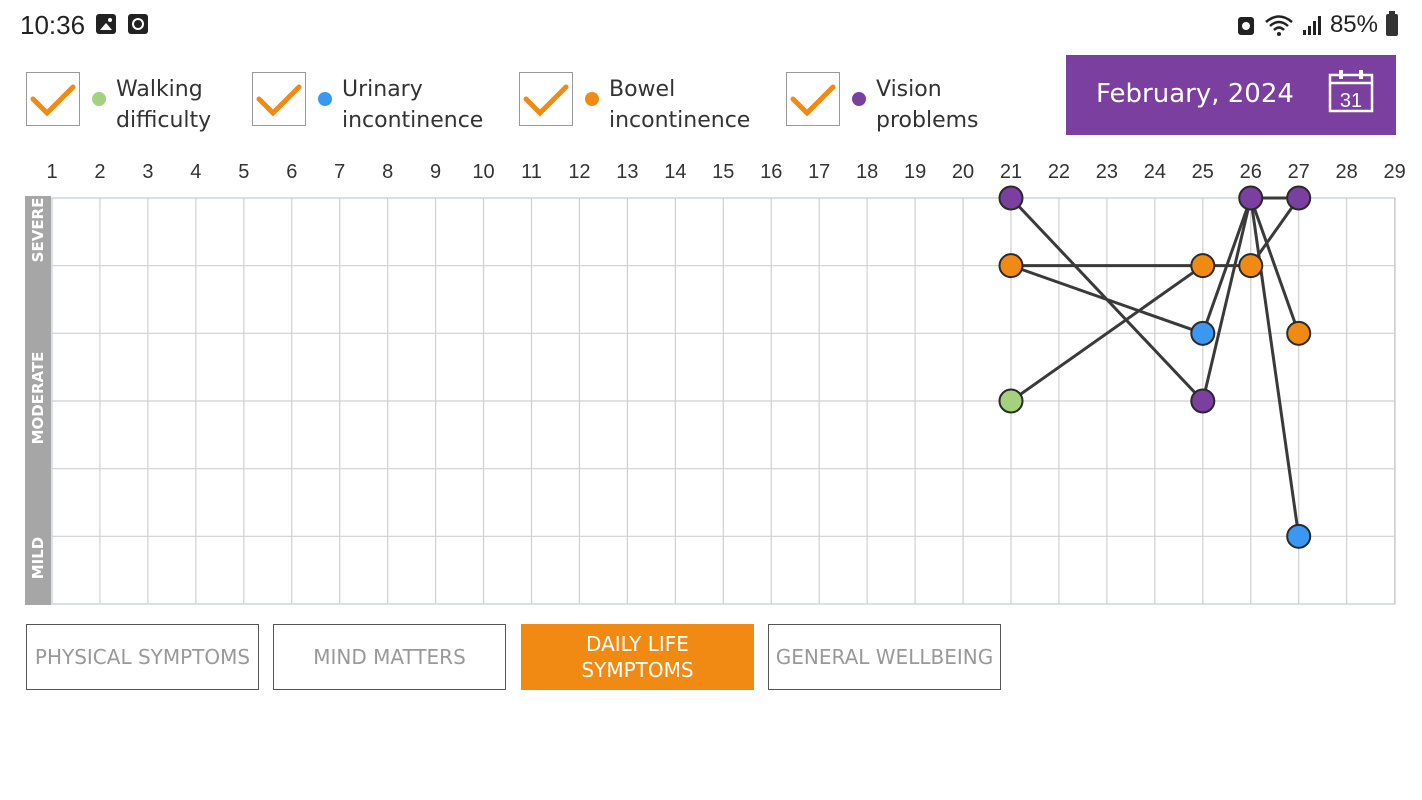 The image size is (1422, 800). What do you see at coordinates (387, 172) in the screenshot?
I see `x-tick-label: 8` at bounding box center [387, 172].